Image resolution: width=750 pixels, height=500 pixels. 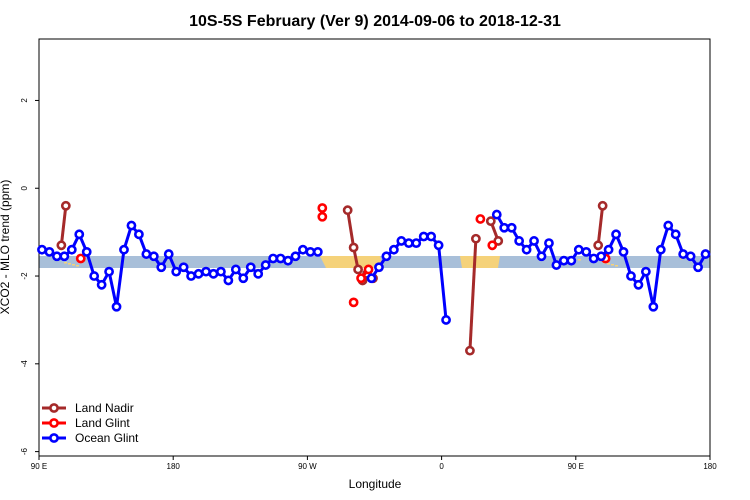 What do you see at coordinates (375, 484) in the screenshot?
I see `x-axis-label: Longitude` at bounding box center [375, 484].